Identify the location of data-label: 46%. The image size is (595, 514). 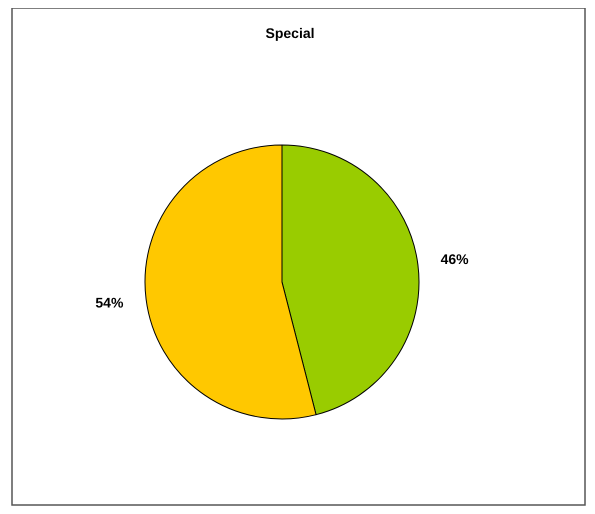
(455, 258).